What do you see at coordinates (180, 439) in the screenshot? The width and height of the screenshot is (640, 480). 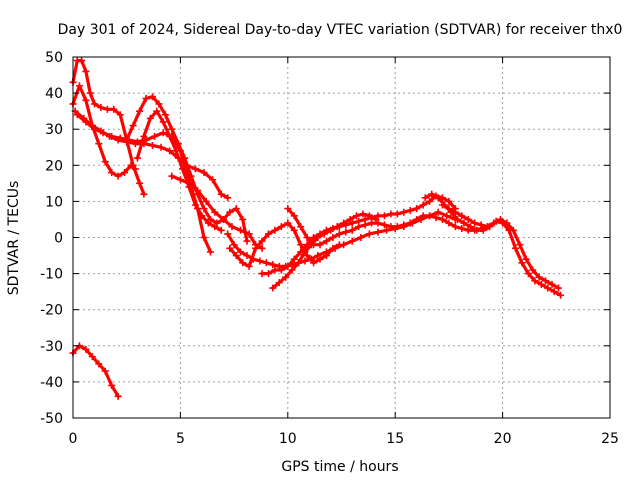 I see `x-tick-label: 5` at bounding box center [180, 439].